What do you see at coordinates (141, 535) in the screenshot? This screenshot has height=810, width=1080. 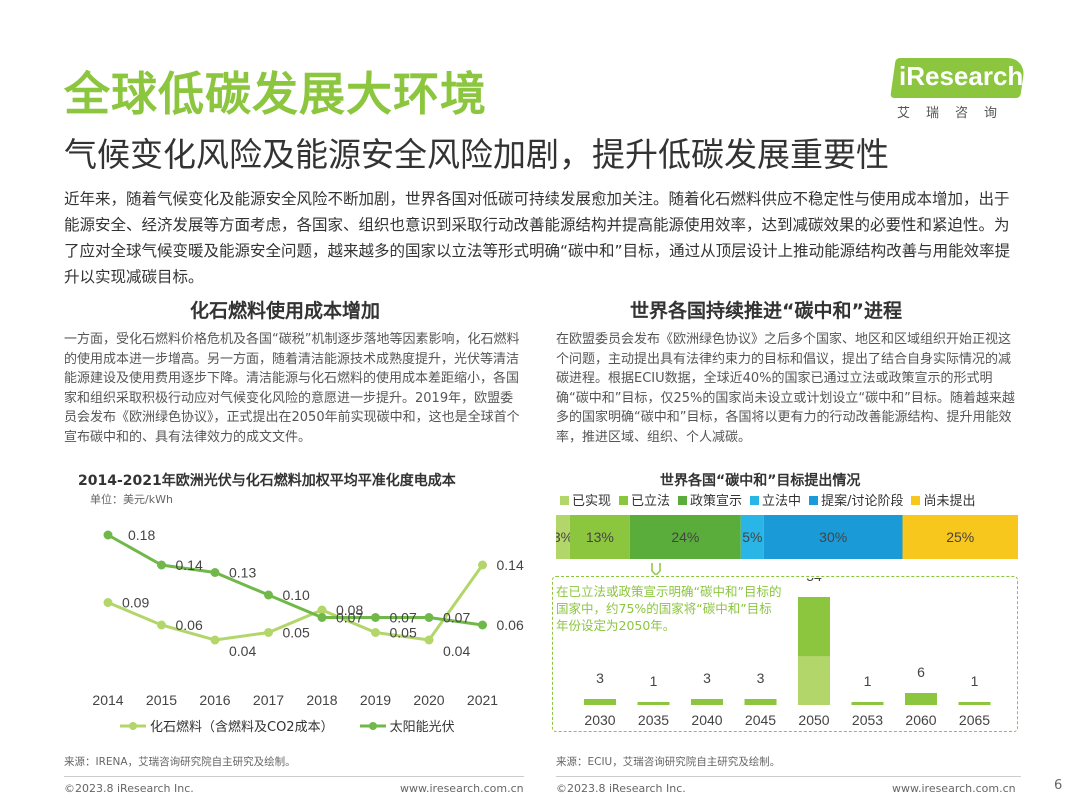 I see `data-label-s1-2014: 0.18` at bounding box center [141, 535].